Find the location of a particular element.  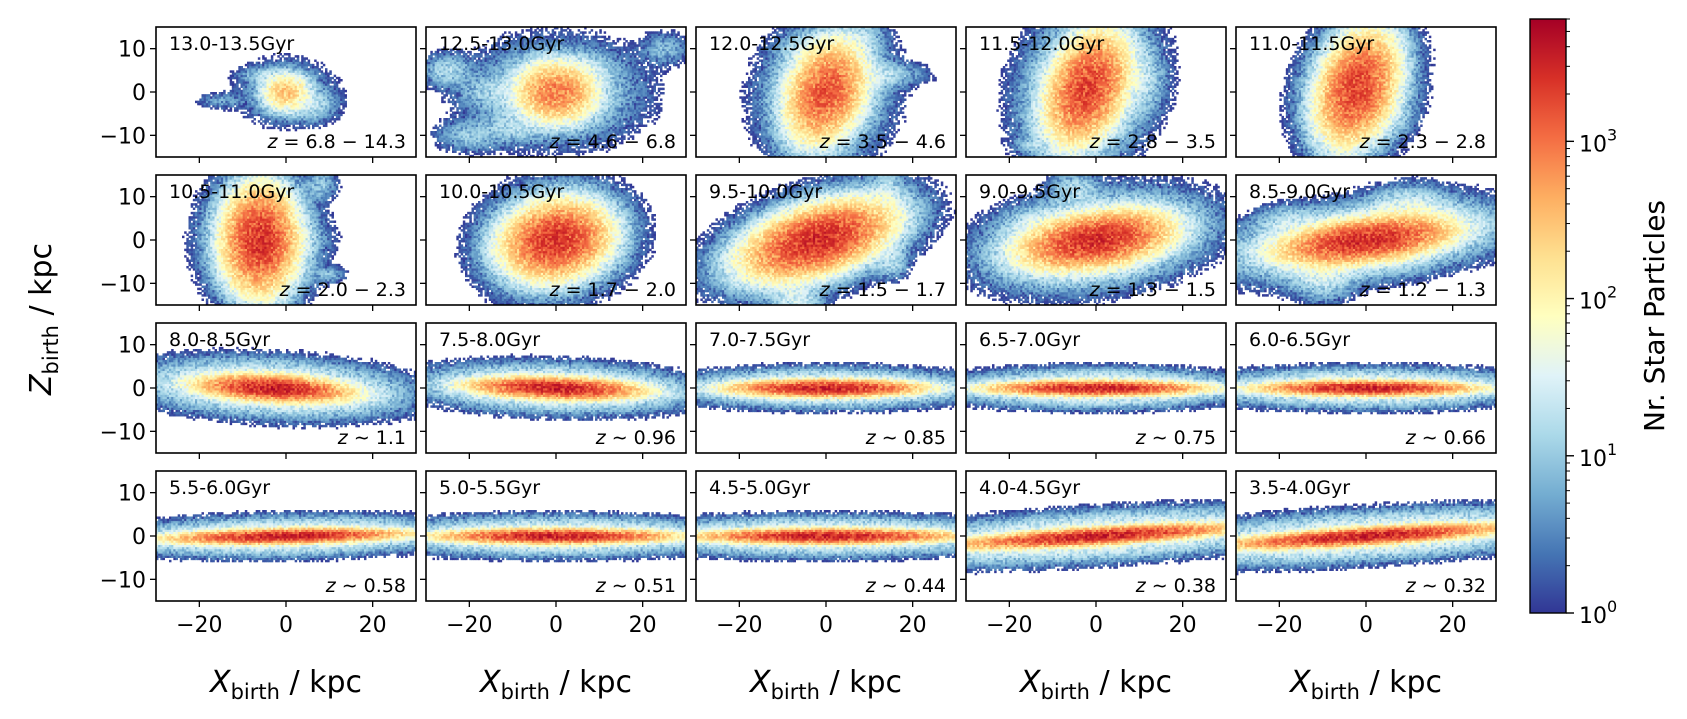

x-axis-title-1: Xbirth / kpc is located at coordinates (285, 684).